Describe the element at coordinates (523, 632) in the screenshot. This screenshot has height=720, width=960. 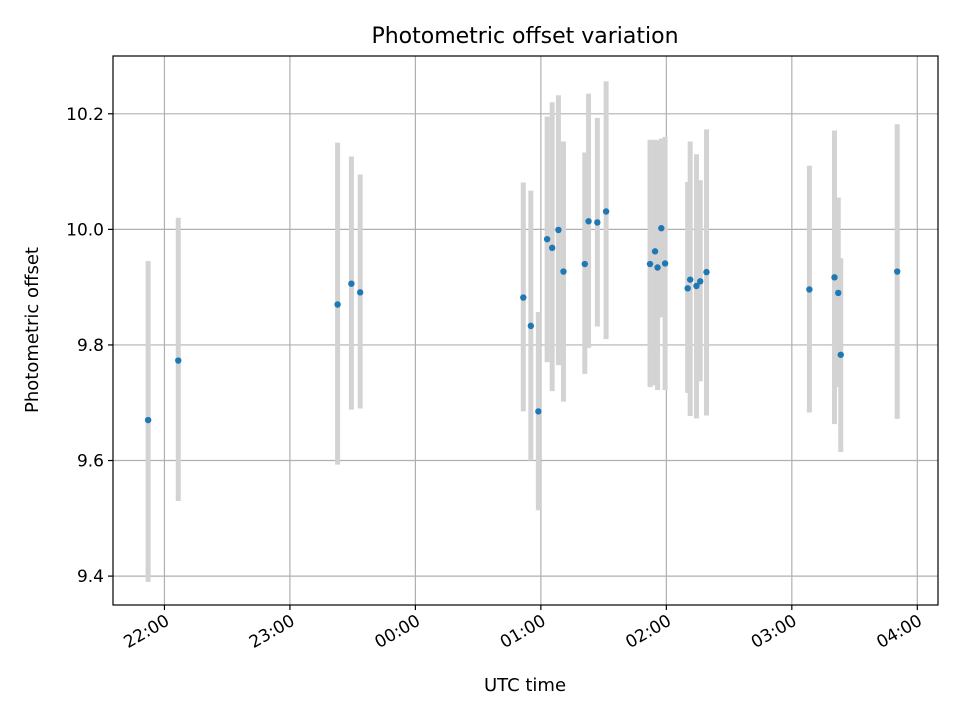
I see `x-tick-label: 01:00` at that location.